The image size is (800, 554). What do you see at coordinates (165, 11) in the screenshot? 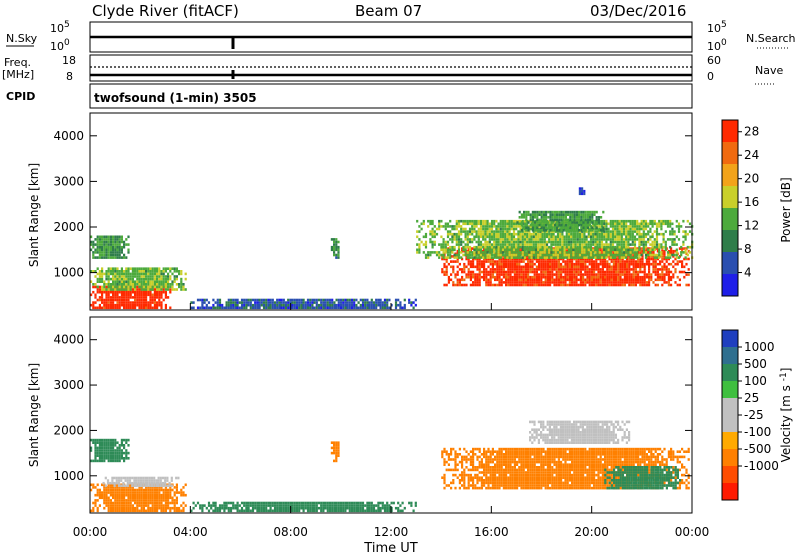
I see `station-title: Clyde River (fitACF)` at bounding box center [165, 11].